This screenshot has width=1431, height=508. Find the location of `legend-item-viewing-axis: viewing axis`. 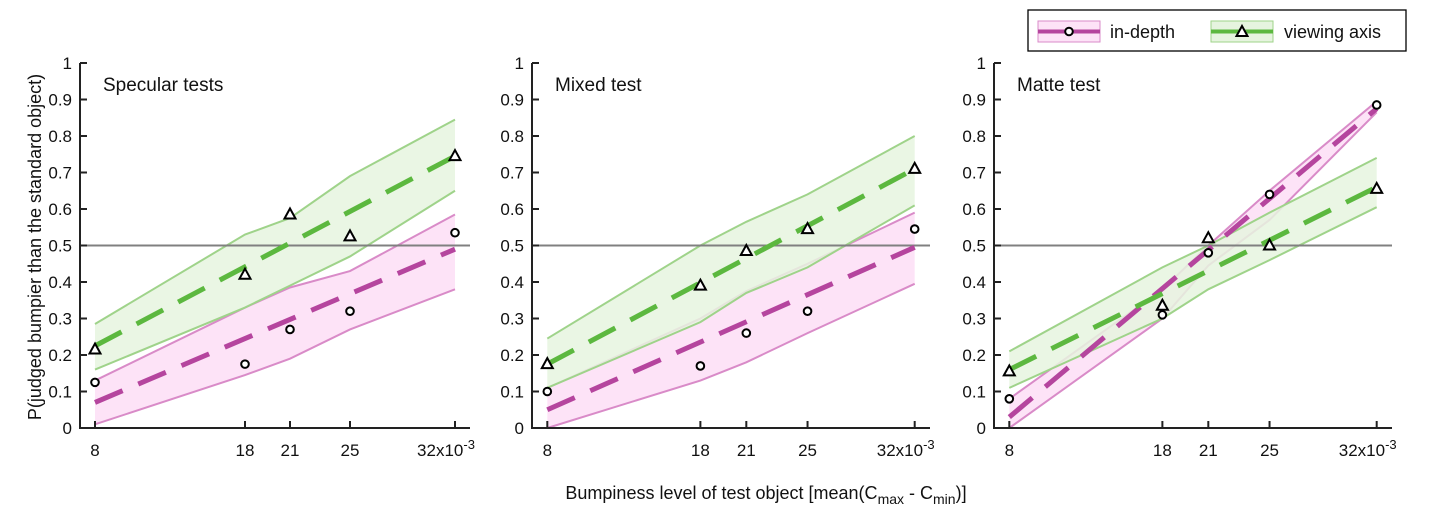

legend-item-viewing-axis: viewing axis is located at coordinates (1295, 31).